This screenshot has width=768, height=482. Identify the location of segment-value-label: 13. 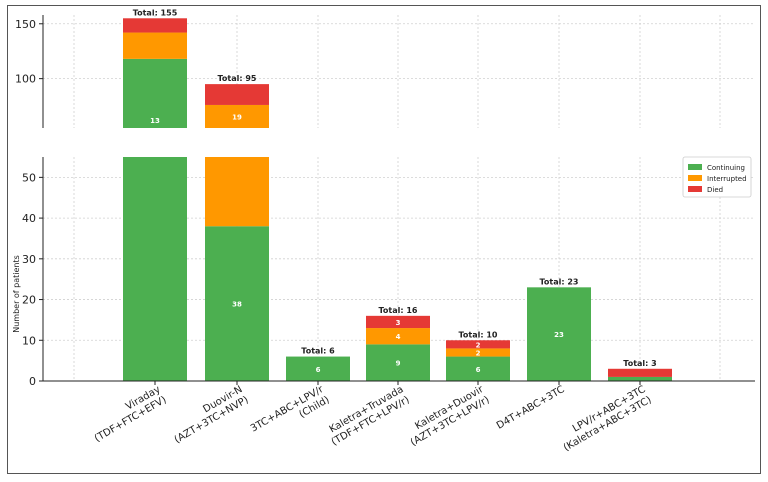
(155, 121).